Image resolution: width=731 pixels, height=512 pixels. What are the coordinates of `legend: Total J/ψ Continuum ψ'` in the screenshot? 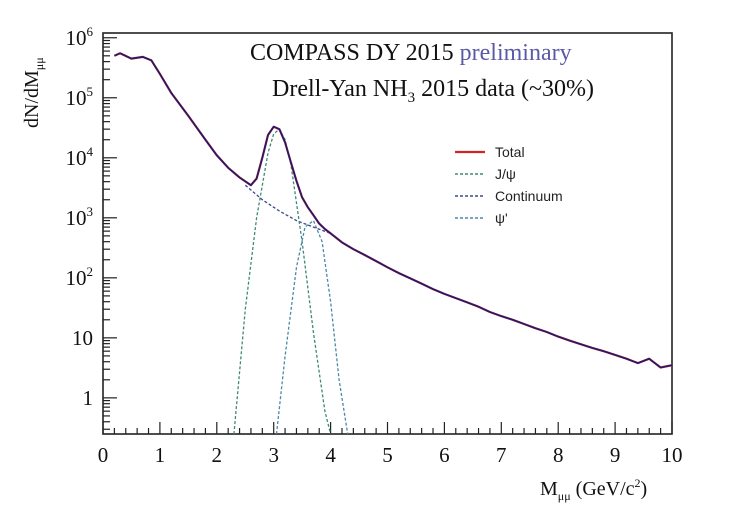 It's located at (509, 185).